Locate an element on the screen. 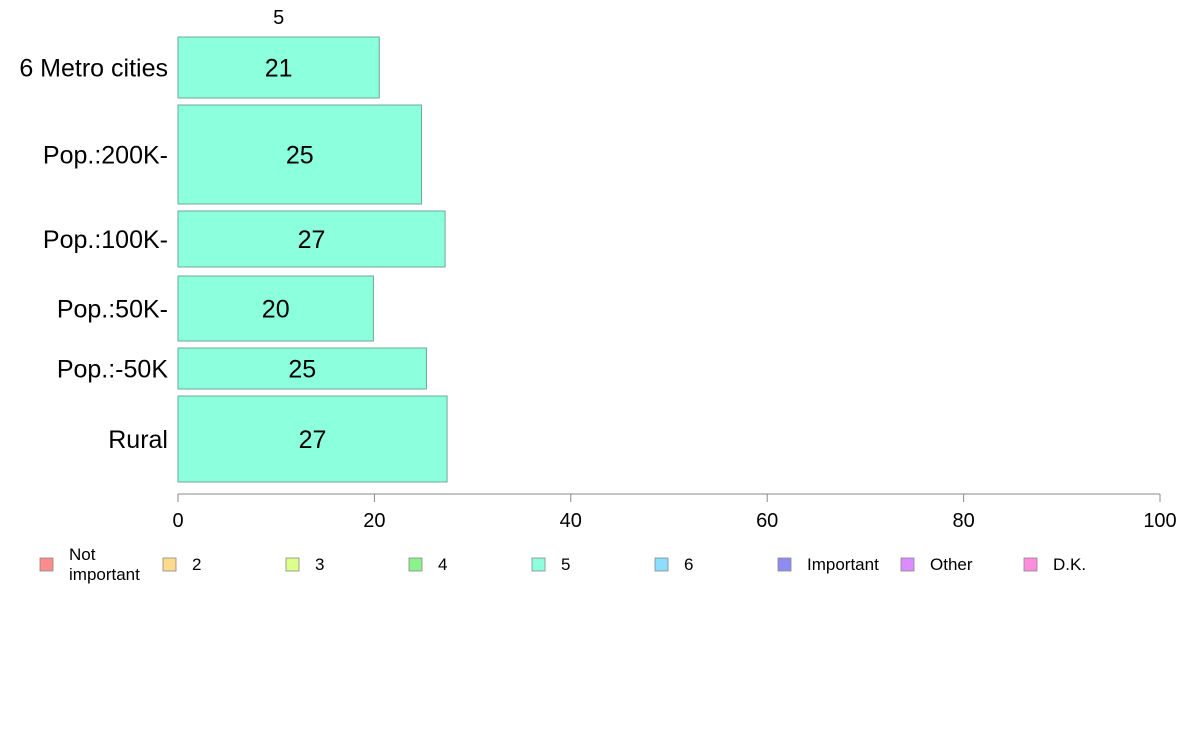 This screenshot has height=736, width=1188. category-label: Rural is located at coordinates (138, 440).